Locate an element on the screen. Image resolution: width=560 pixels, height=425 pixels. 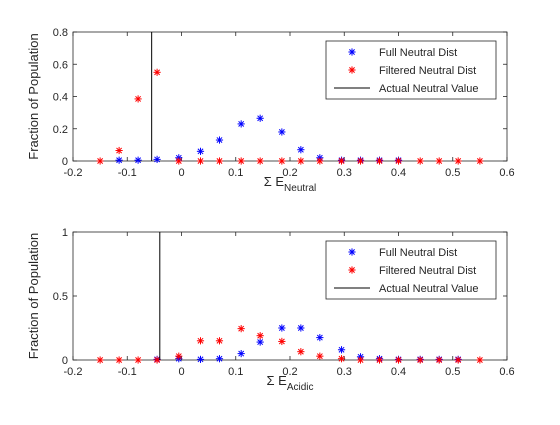
chart-1-legend-marker is located at coordinates (352, 70).